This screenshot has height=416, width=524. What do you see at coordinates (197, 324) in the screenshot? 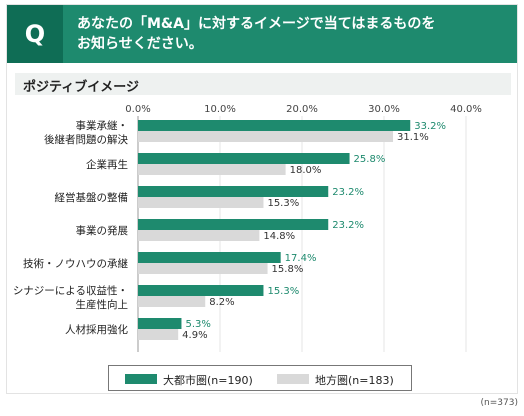
I see `data-label: 5.3%` at bounding box center [197, 324].